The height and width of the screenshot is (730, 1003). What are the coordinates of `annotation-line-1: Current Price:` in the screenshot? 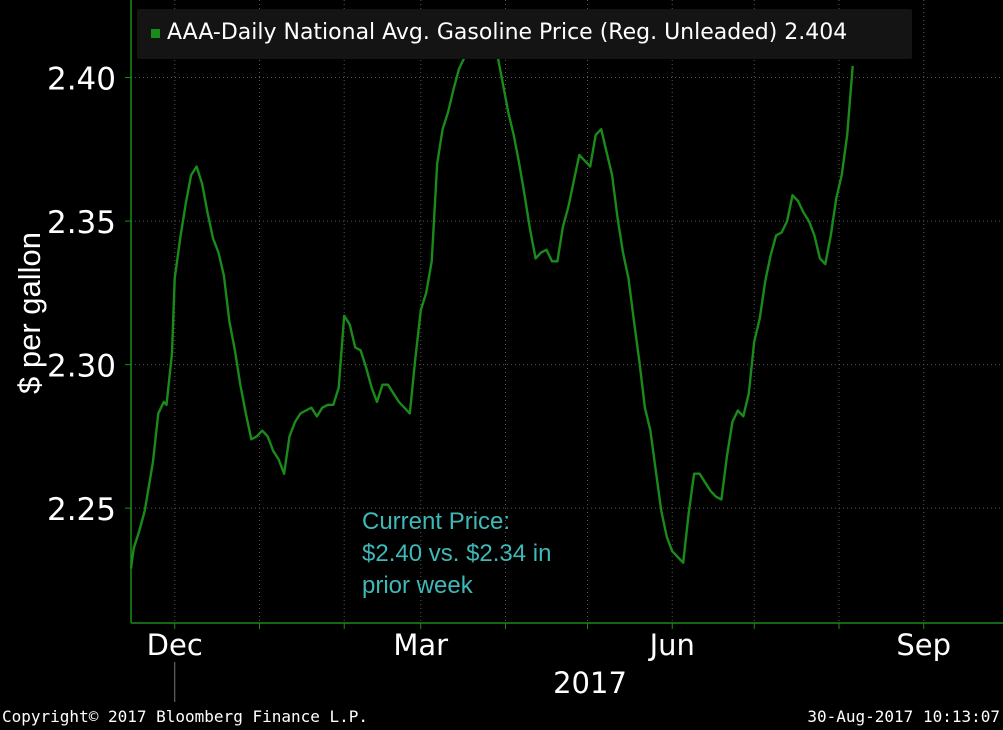 It's located at (436, 521).